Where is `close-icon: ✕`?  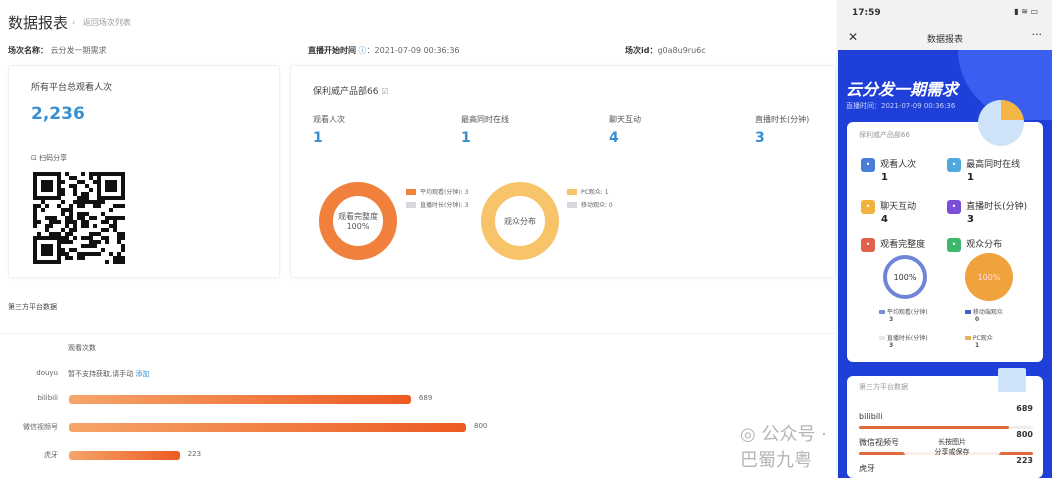 close-icon: ✕ is located at coordinates (853, 37).